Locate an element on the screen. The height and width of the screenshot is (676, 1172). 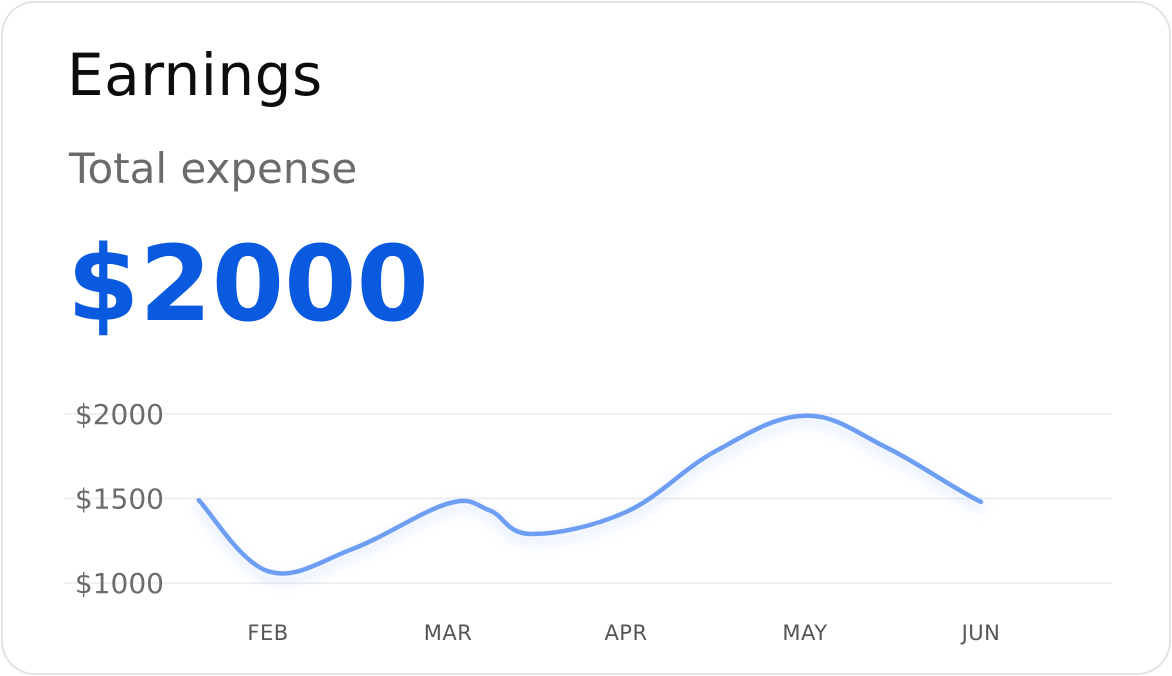
total-amount: $2000 is located at coordinates (248, 284).